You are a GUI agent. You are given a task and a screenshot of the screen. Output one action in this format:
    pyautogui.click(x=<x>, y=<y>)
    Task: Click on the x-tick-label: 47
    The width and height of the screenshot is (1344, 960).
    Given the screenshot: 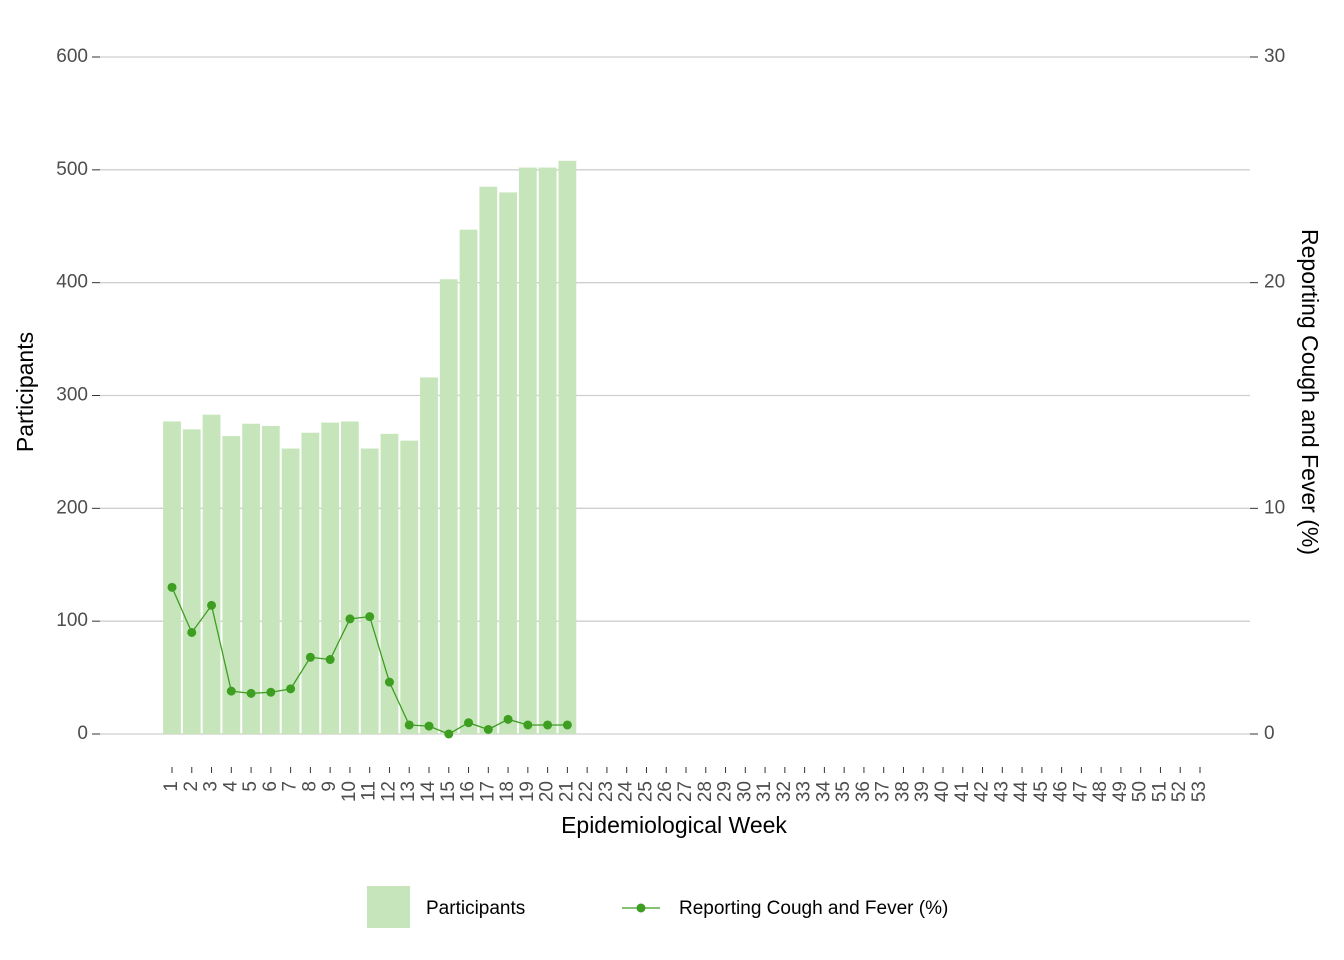 What is the action you would take?
    pyautogui.click(x=1080, y=791)
    